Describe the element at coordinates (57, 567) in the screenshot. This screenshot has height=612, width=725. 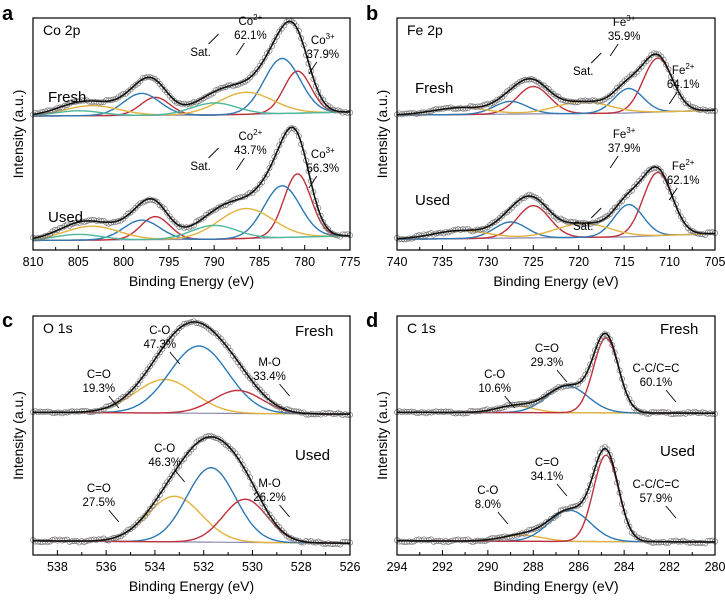
I see `x-tick-label: 538` at that location.